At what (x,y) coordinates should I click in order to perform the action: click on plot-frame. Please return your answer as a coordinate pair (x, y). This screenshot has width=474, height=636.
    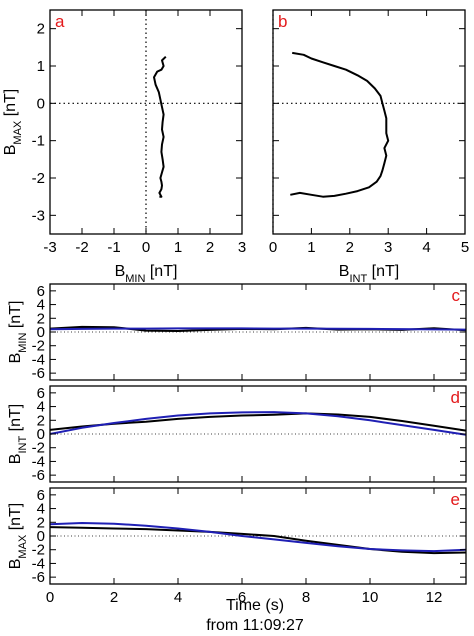
    Looking at the image, I should click on (369, 122).